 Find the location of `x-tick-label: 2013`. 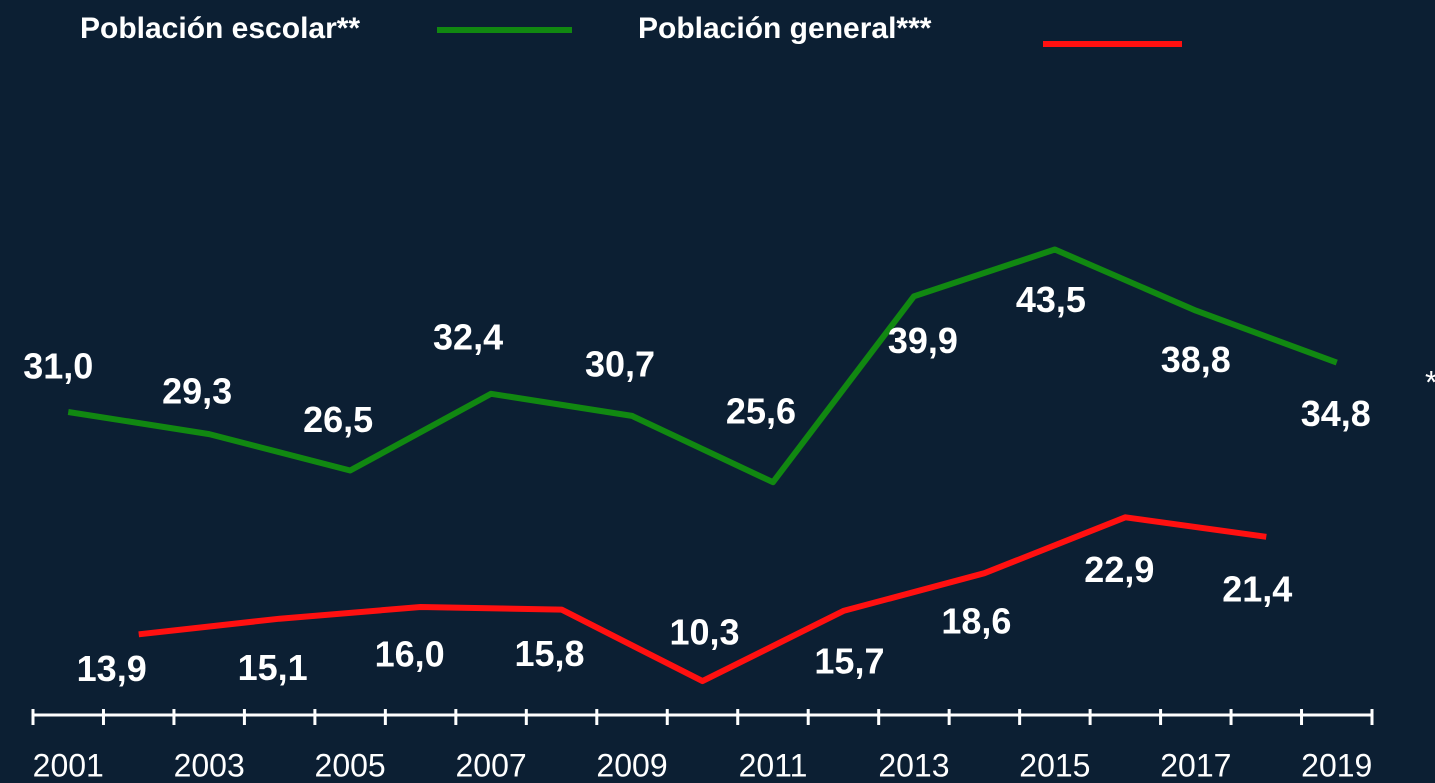

x-tick-label: 2013 is located at coordinates (913, 765).